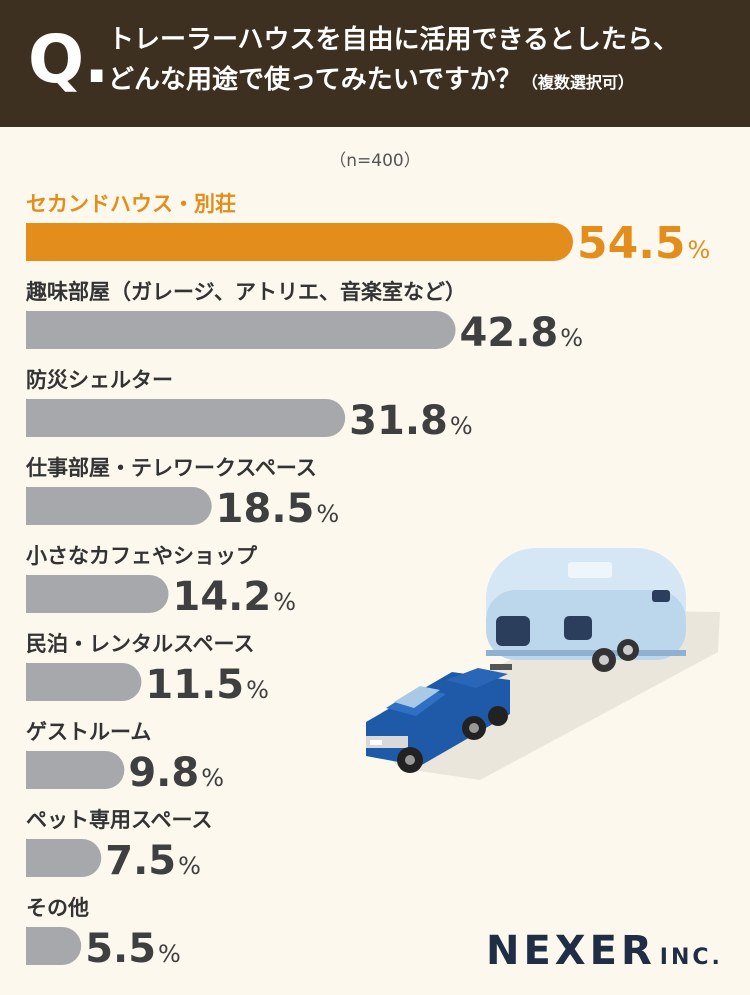 The image size is (750, 995). Describe the element at coordinates (140, 644) in the screenshot. I see `category-label: 民泊・レンタルスペース` at that location.